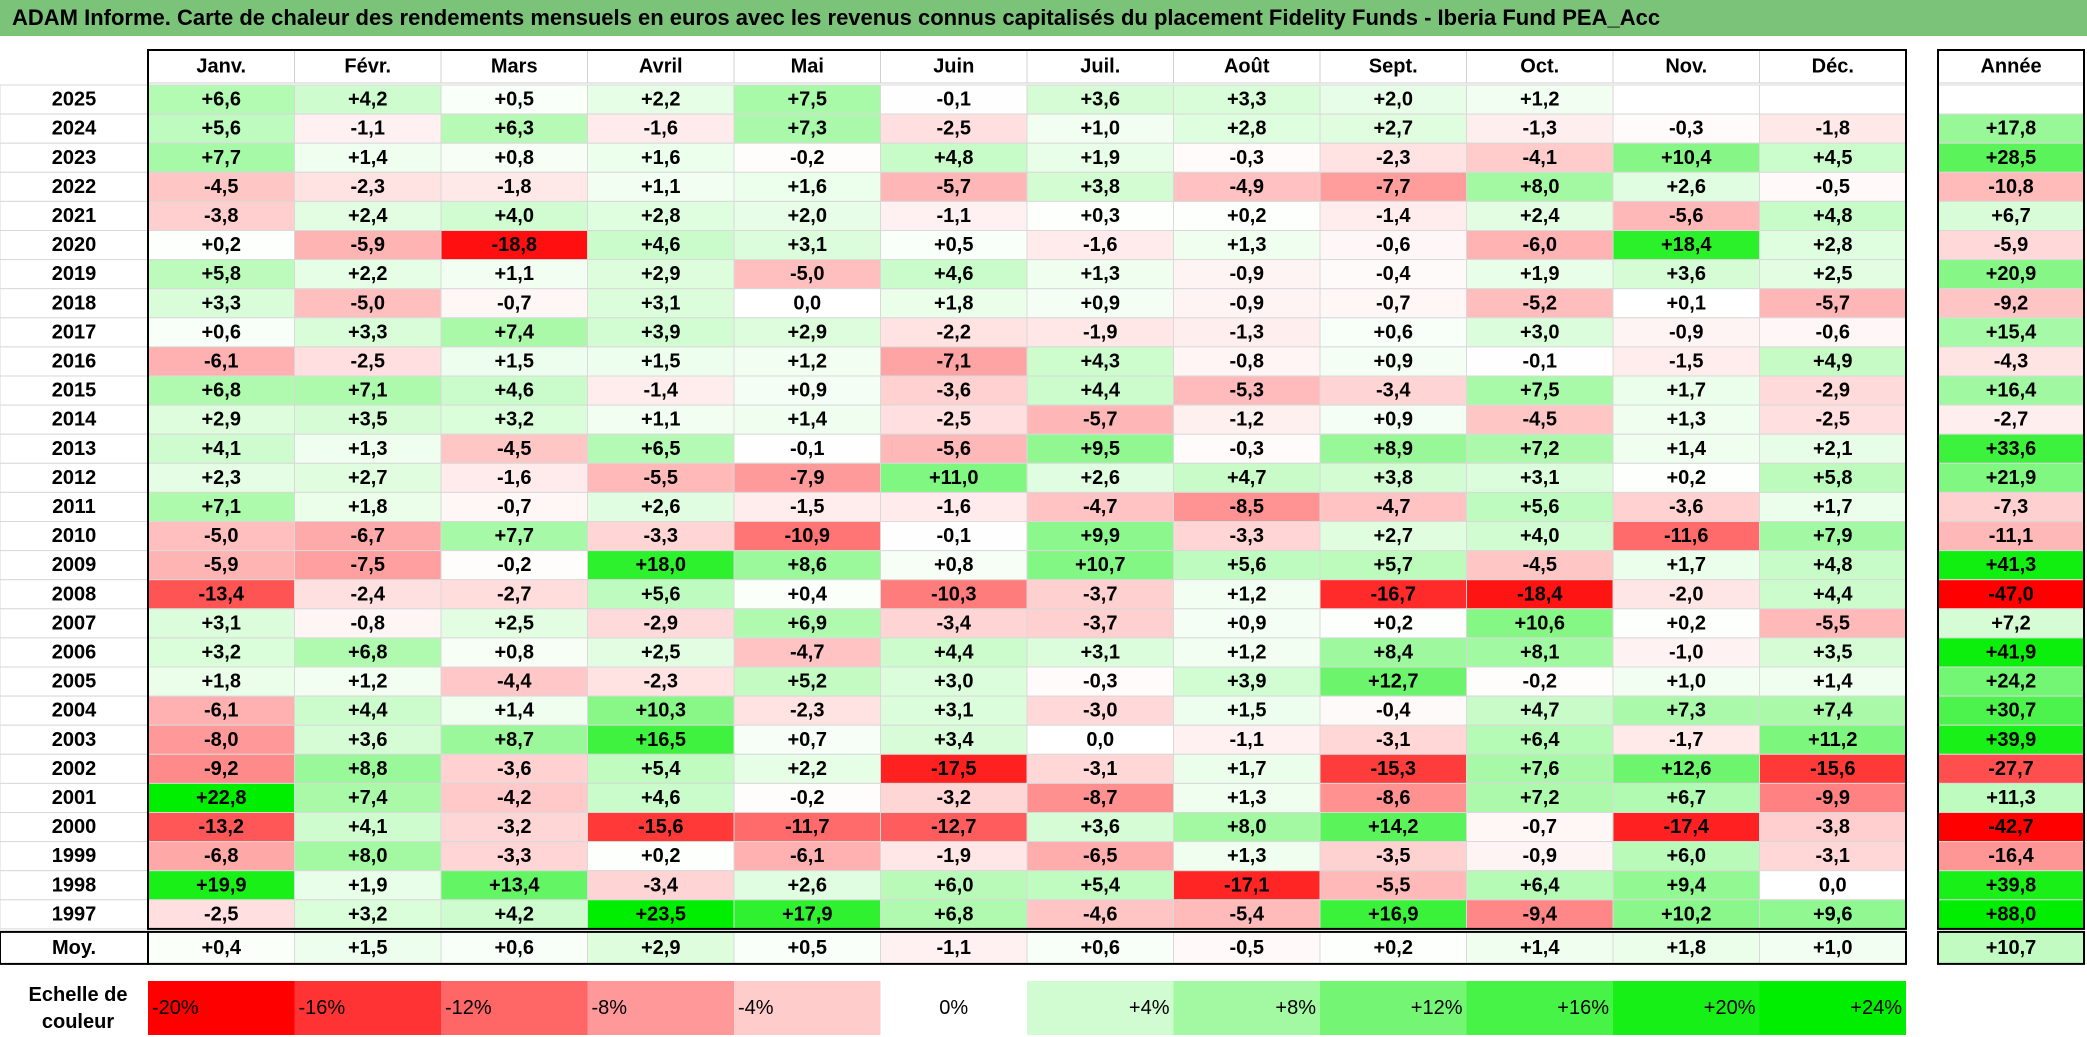  I want to click on scale-swatch-label: -20%, so click(175, 1008).